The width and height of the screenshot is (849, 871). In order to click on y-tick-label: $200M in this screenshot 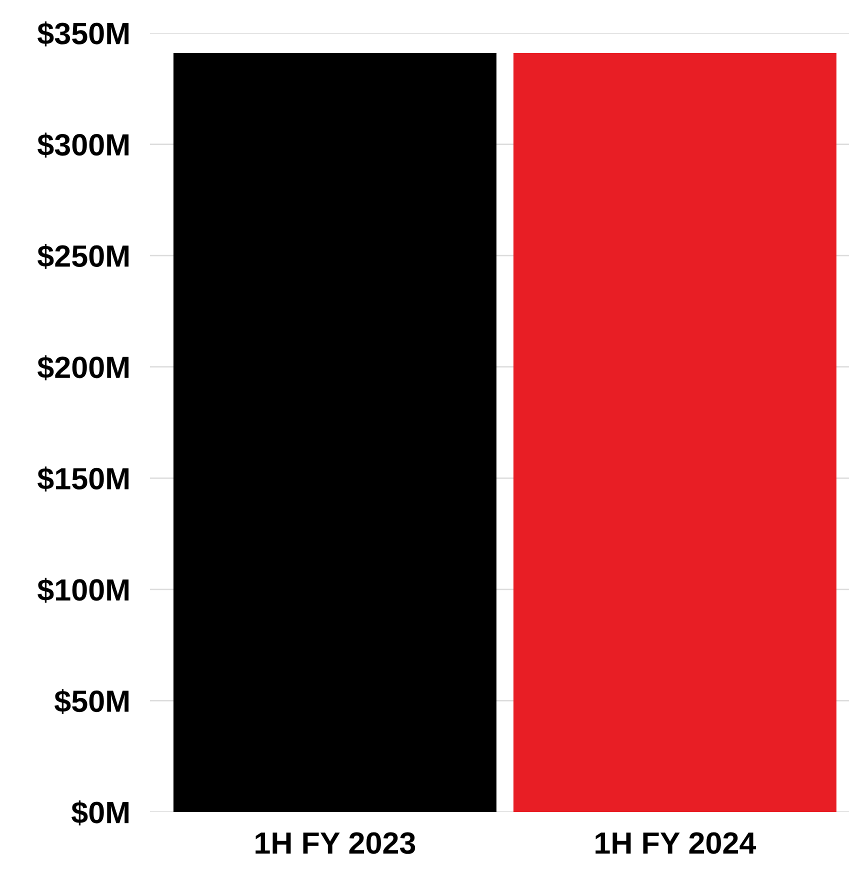, I will do `click(83, 367)`.